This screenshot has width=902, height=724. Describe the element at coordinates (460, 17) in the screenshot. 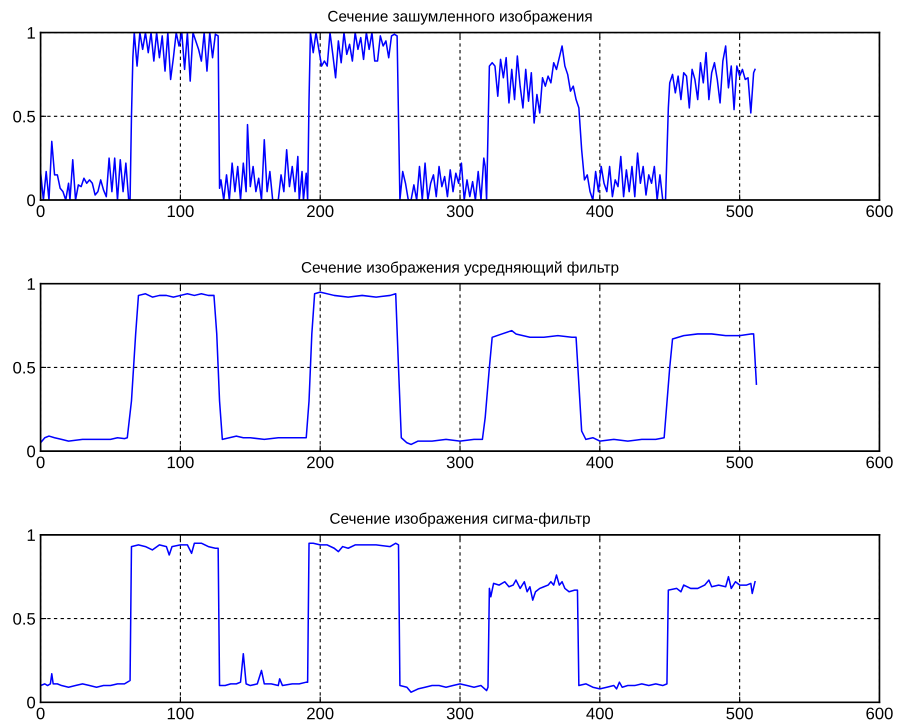

I see `chart-title: Сечение зашумленного изображения` at that location.